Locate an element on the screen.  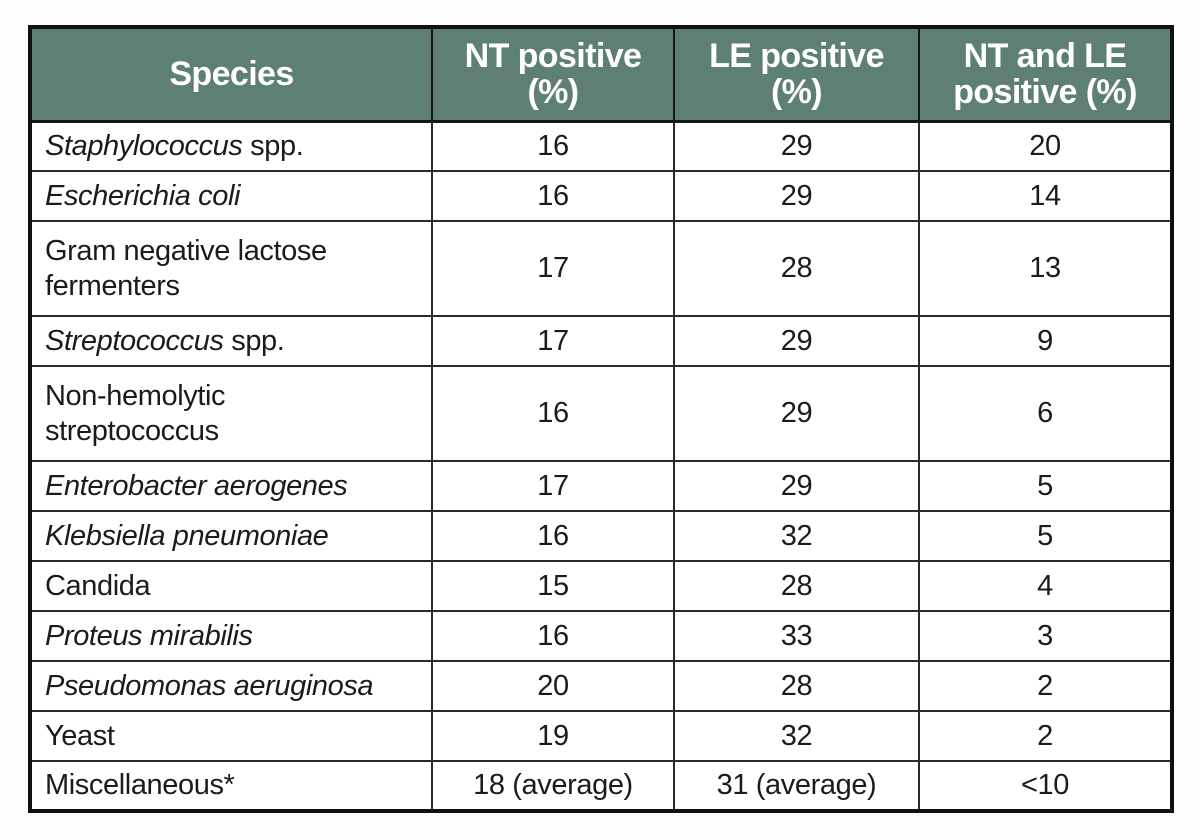
species-name-italic: Klebsiella pneumoniae is located at coordinates (187, 535).